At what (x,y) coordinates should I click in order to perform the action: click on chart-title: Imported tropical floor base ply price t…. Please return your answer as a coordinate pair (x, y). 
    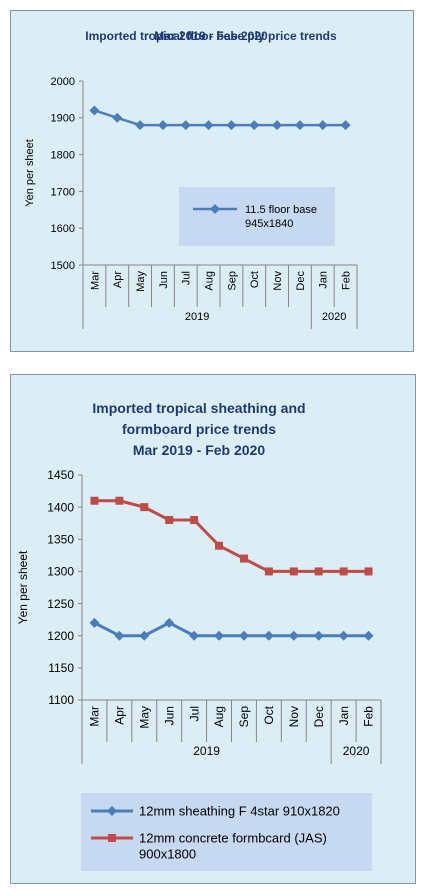
    Looking at the image, I should click on (211, 36).